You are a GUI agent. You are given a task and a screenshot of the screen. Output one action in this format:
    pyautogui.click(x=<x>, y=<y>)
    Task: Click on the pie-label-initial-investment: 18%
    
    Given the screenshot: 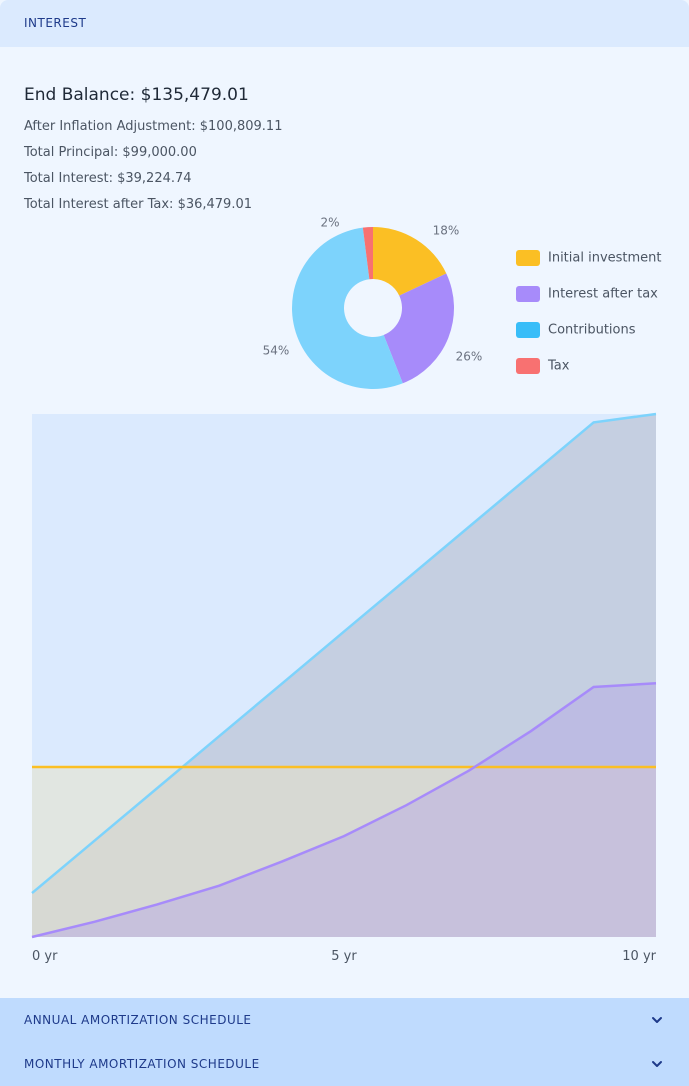 What is the action you would take?
    pyautogui.click(x=446, y=231)
    